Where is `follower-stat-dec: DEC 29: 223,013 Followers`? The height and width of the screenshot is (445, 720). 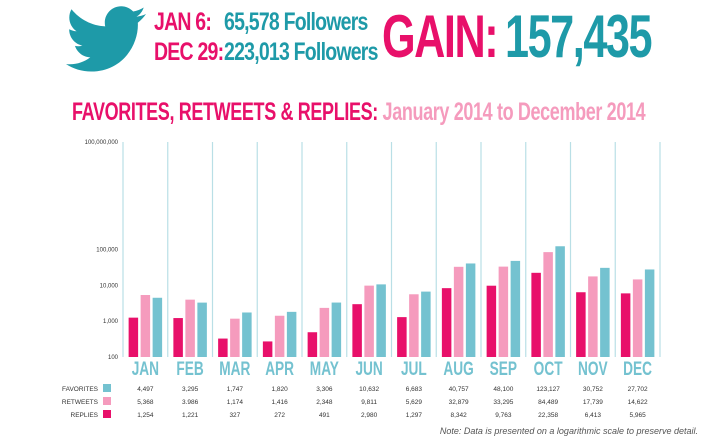
follower-stat-dec: DEC 29: 223,013 Followers is located at coordinates (287, 53).